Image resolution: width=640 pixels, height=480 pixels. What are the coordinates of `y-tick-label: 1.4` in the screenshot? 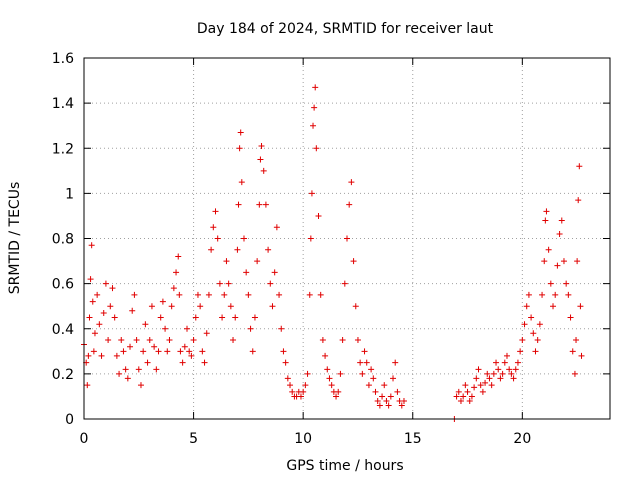 It's located at (63, 104).